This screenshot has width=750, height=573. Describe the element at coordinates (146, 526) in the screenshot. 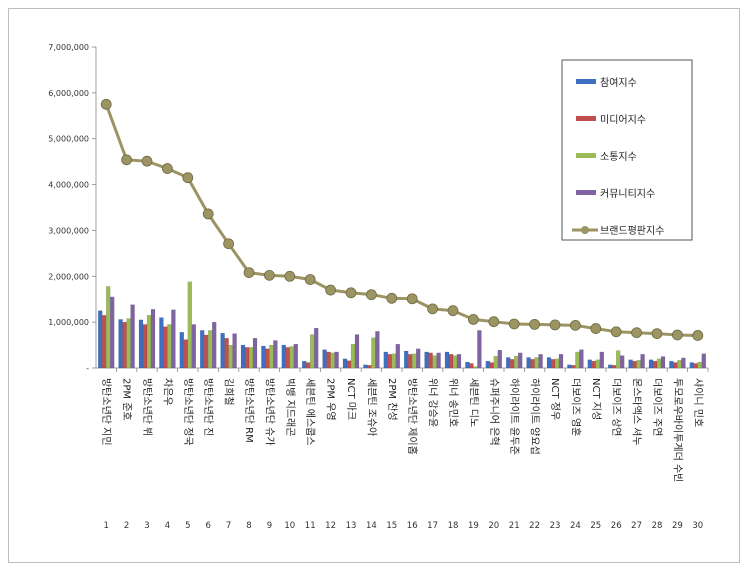

I see `rank-label: 3` at that location.